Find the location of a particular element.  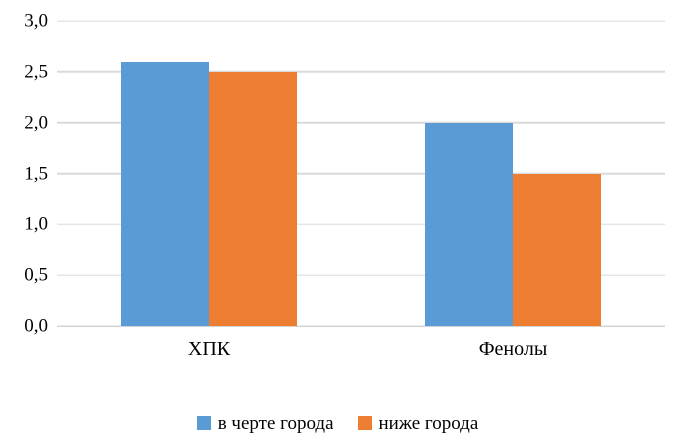

x-category-label: ХПК is located at coordinates (209, 349).